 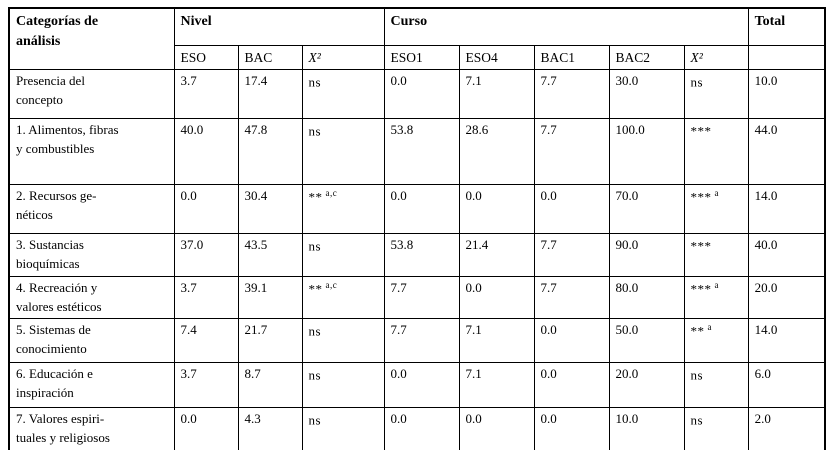 What do you see at coordinates (206, 341) in the screenshot?
I see `cell-eso: 7.4` at bounding box center [206, 341].